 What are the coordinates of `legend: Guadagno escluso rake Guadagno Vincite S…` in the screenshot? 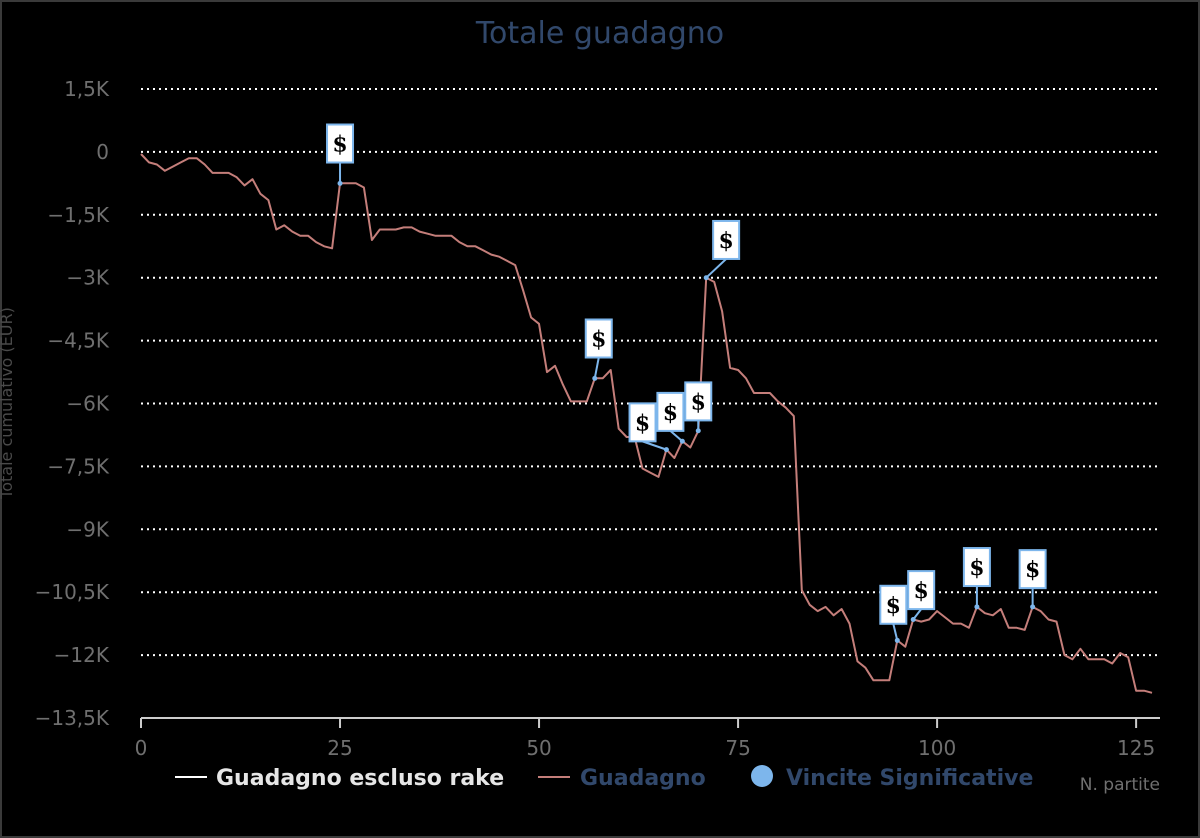 It's located at (604, 778).